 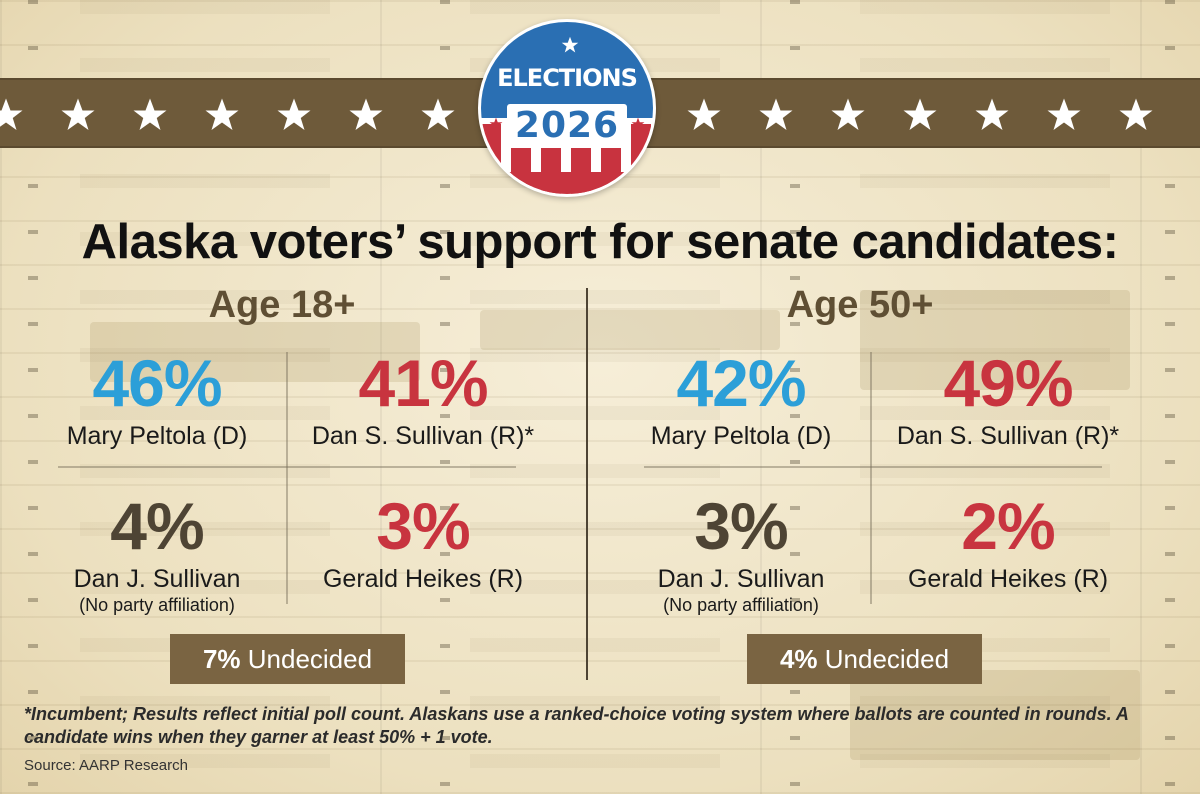 I want to click on age-heading: Age 18+, so click(x=282, y=305).